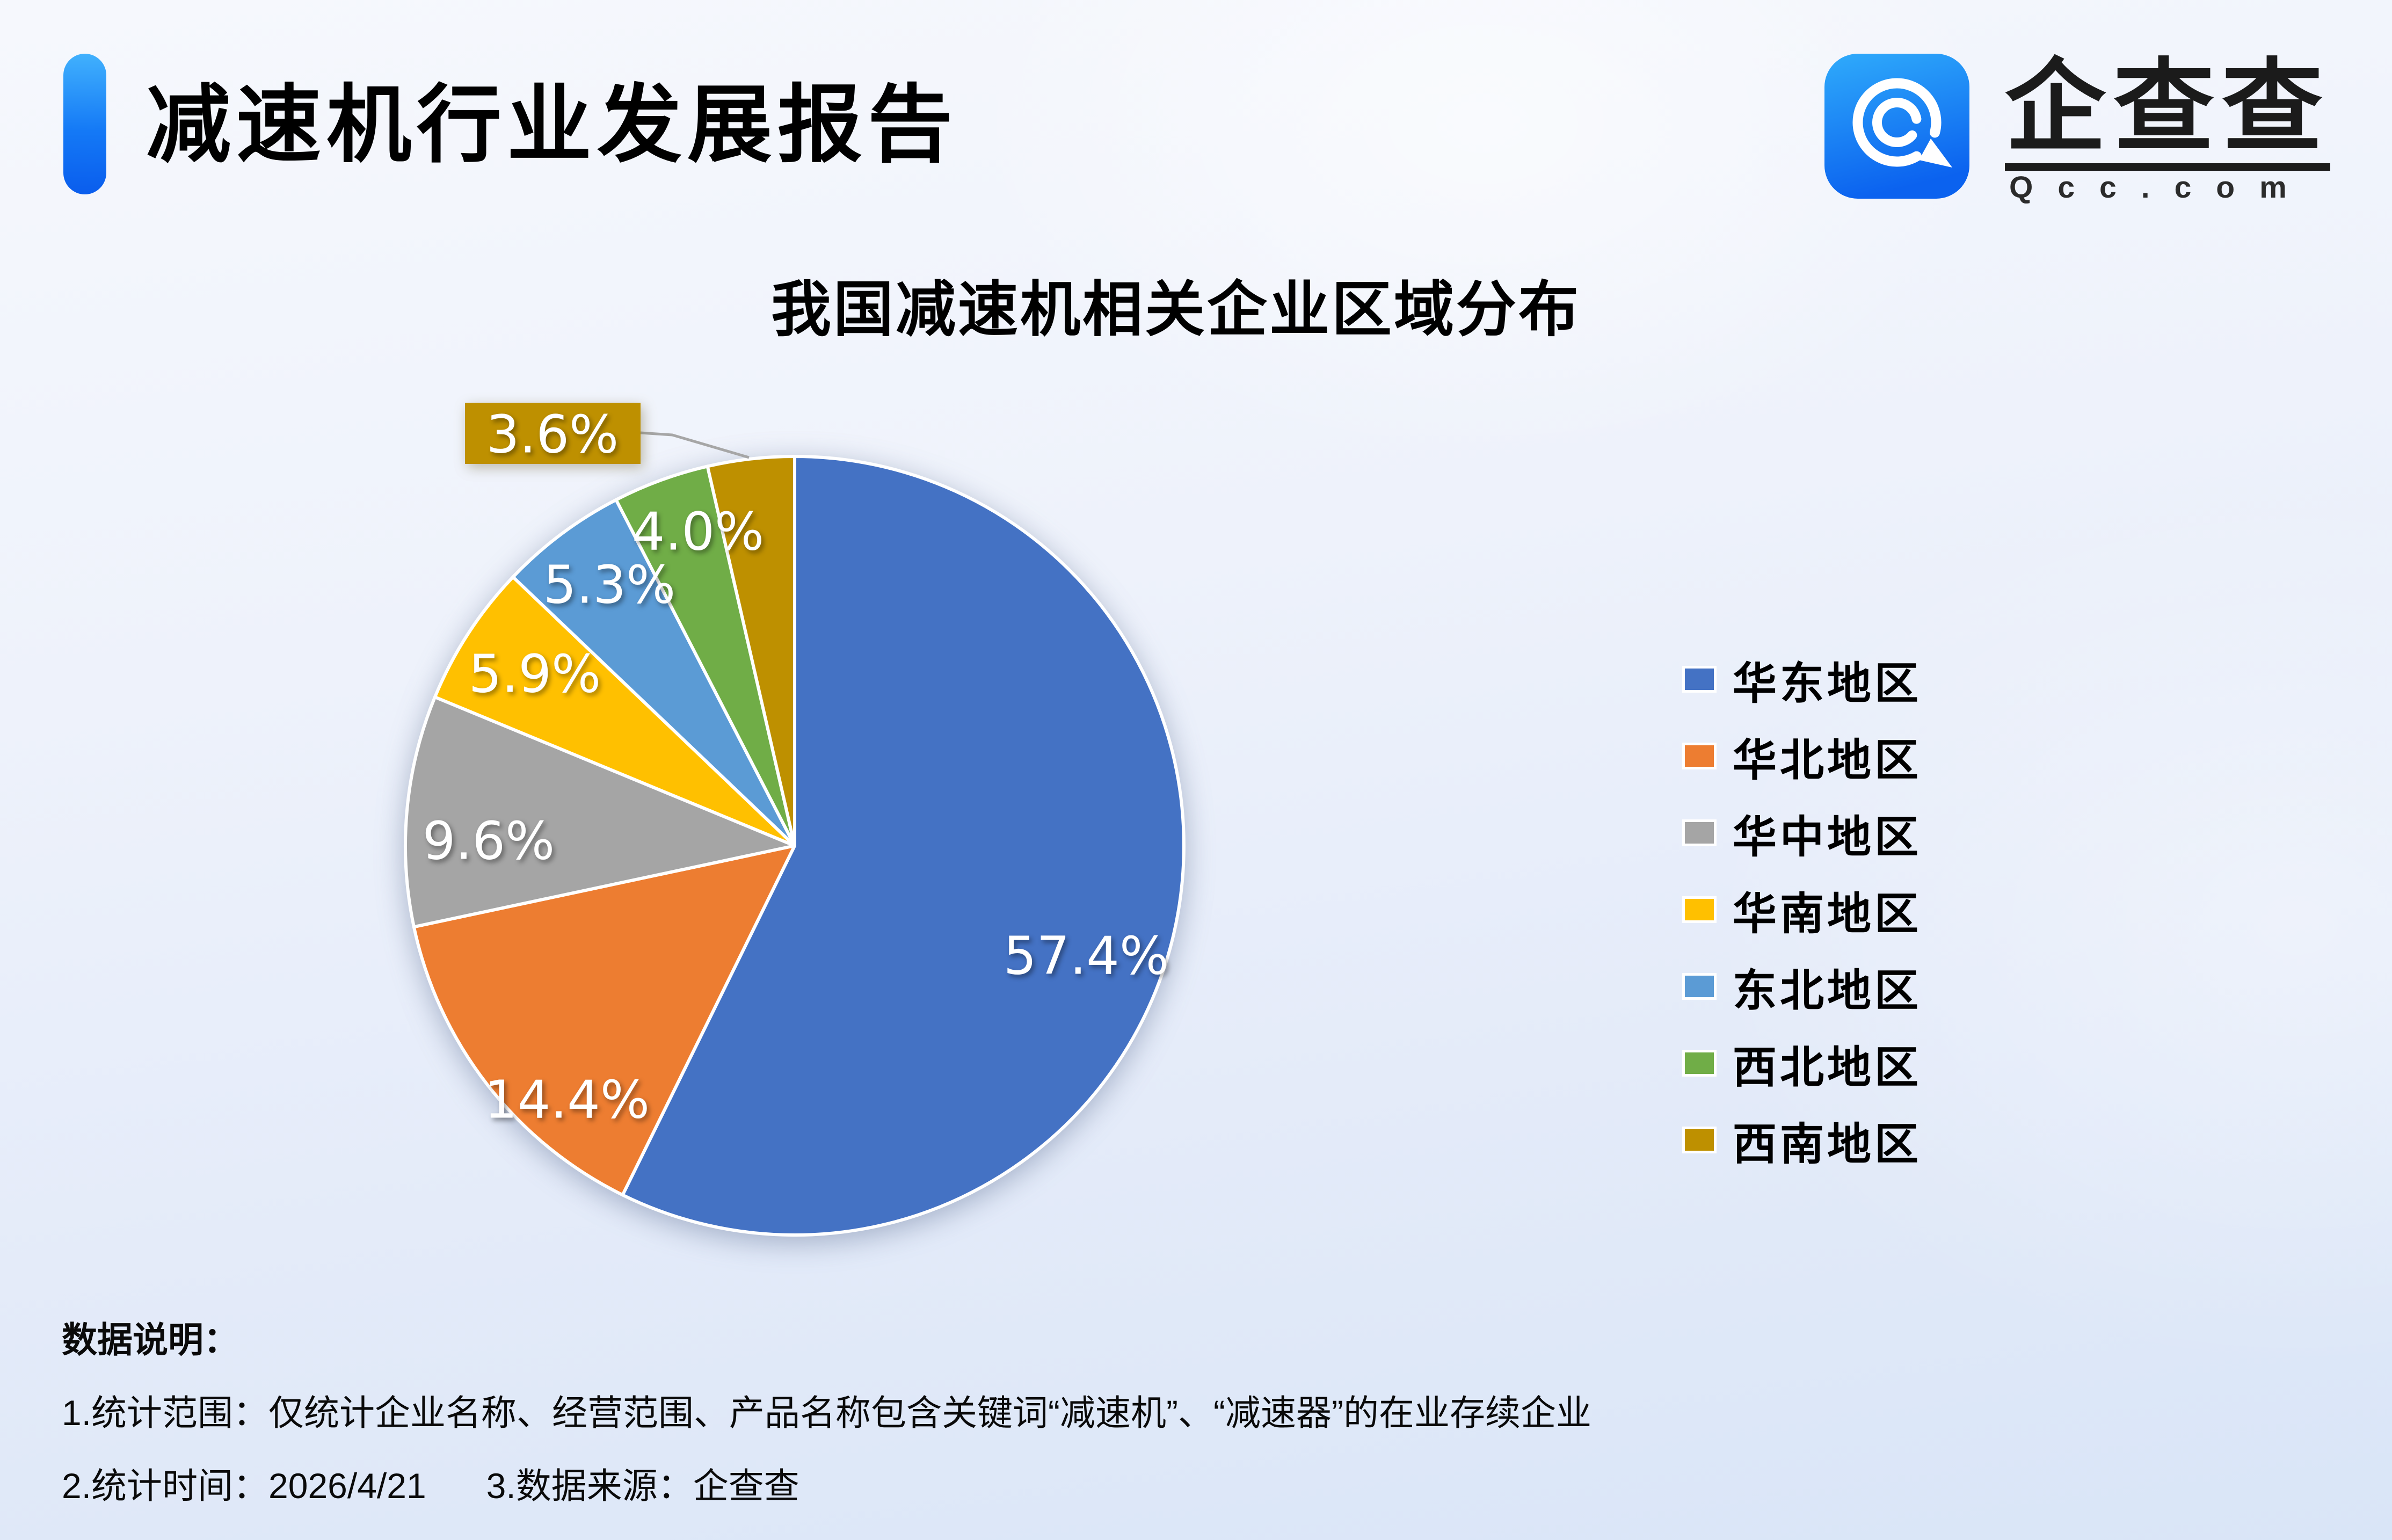 The width and height of the screenshot is (2392, 1540). I want to click on qcc-logo-domain: Qcc.com, so click(2160, 188).